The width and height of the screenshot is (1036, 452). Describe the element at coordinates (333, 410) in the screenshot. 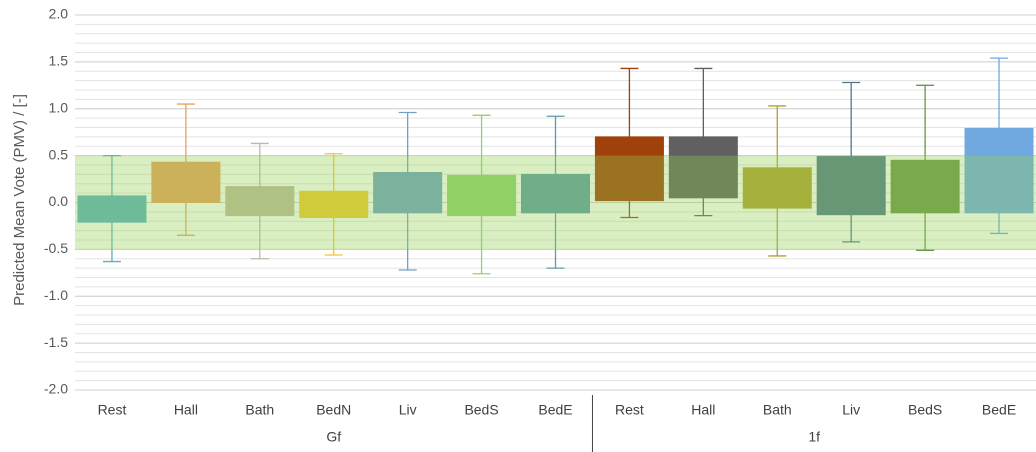

I see `x-tick-label: BedN` at that location.